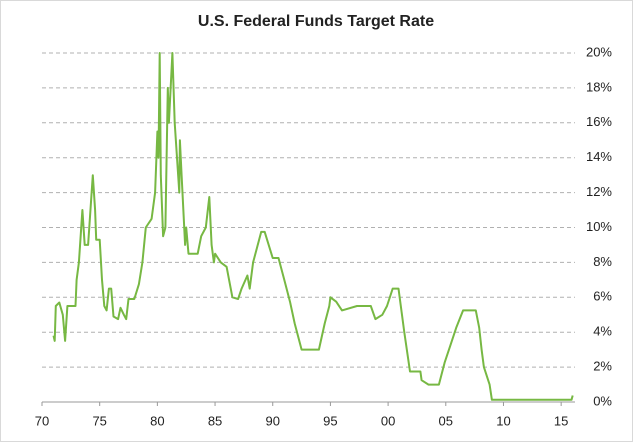 The height and width of the screenshot is (442, 633). I want to click on y-tick-label: 12%, so click(599, 191).